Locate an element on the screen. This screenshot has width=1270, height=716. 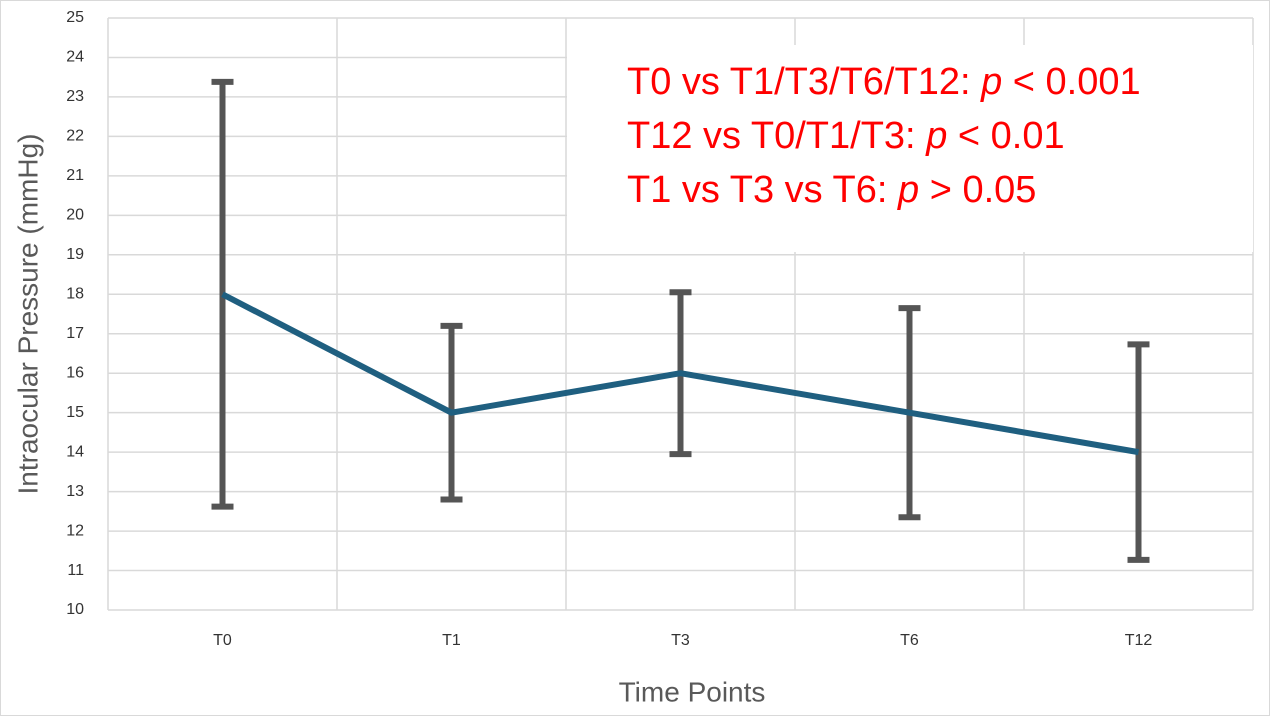
y-tick-label: 19 is located at coordinates (75, 254).